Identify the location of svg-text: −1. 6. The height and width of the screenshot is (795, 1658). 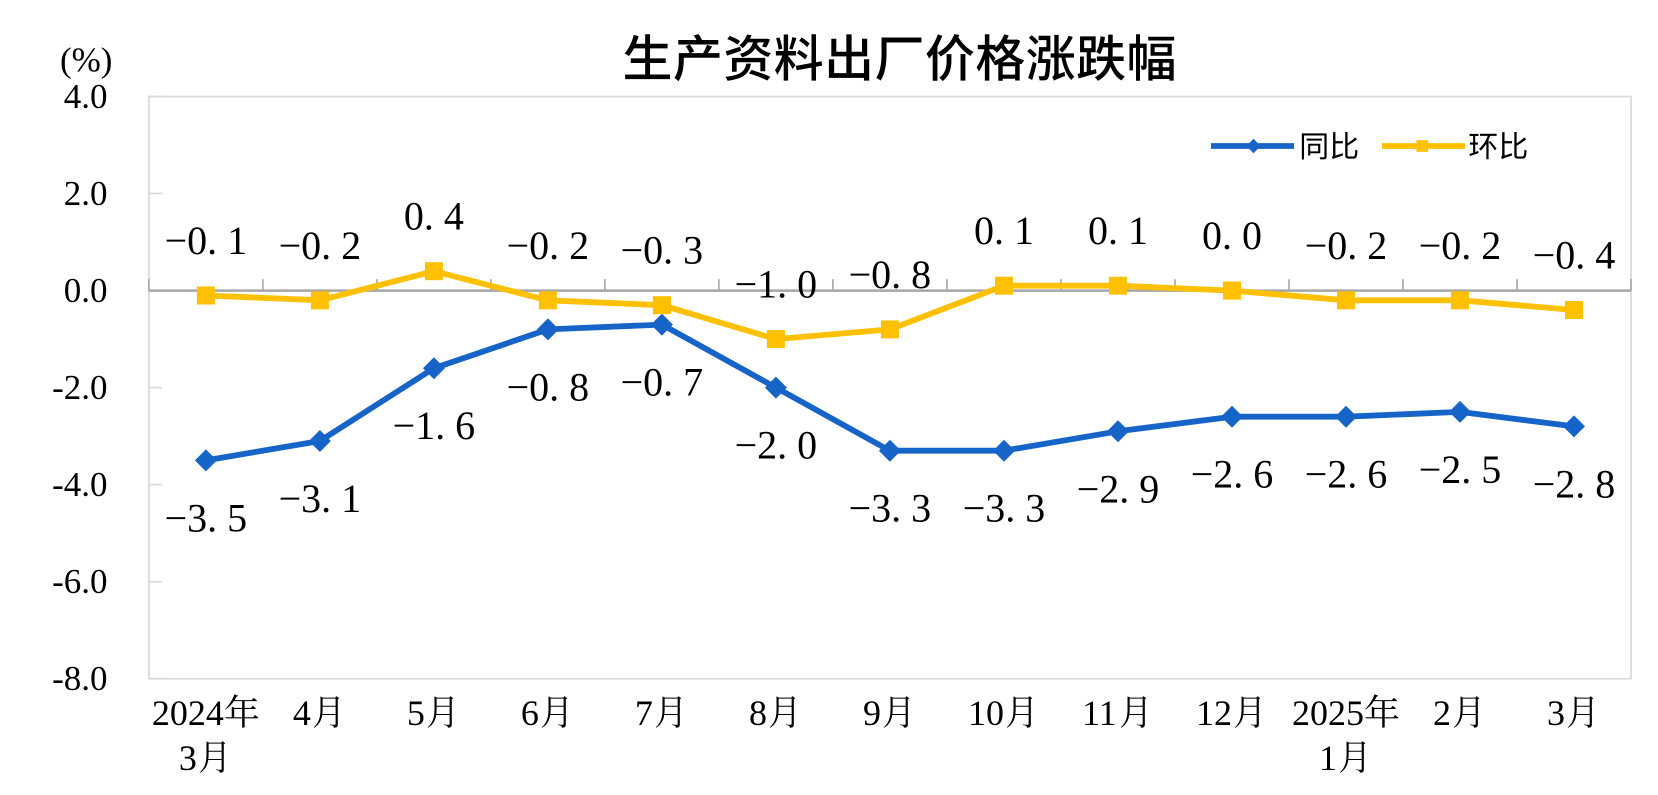
(434, 425).